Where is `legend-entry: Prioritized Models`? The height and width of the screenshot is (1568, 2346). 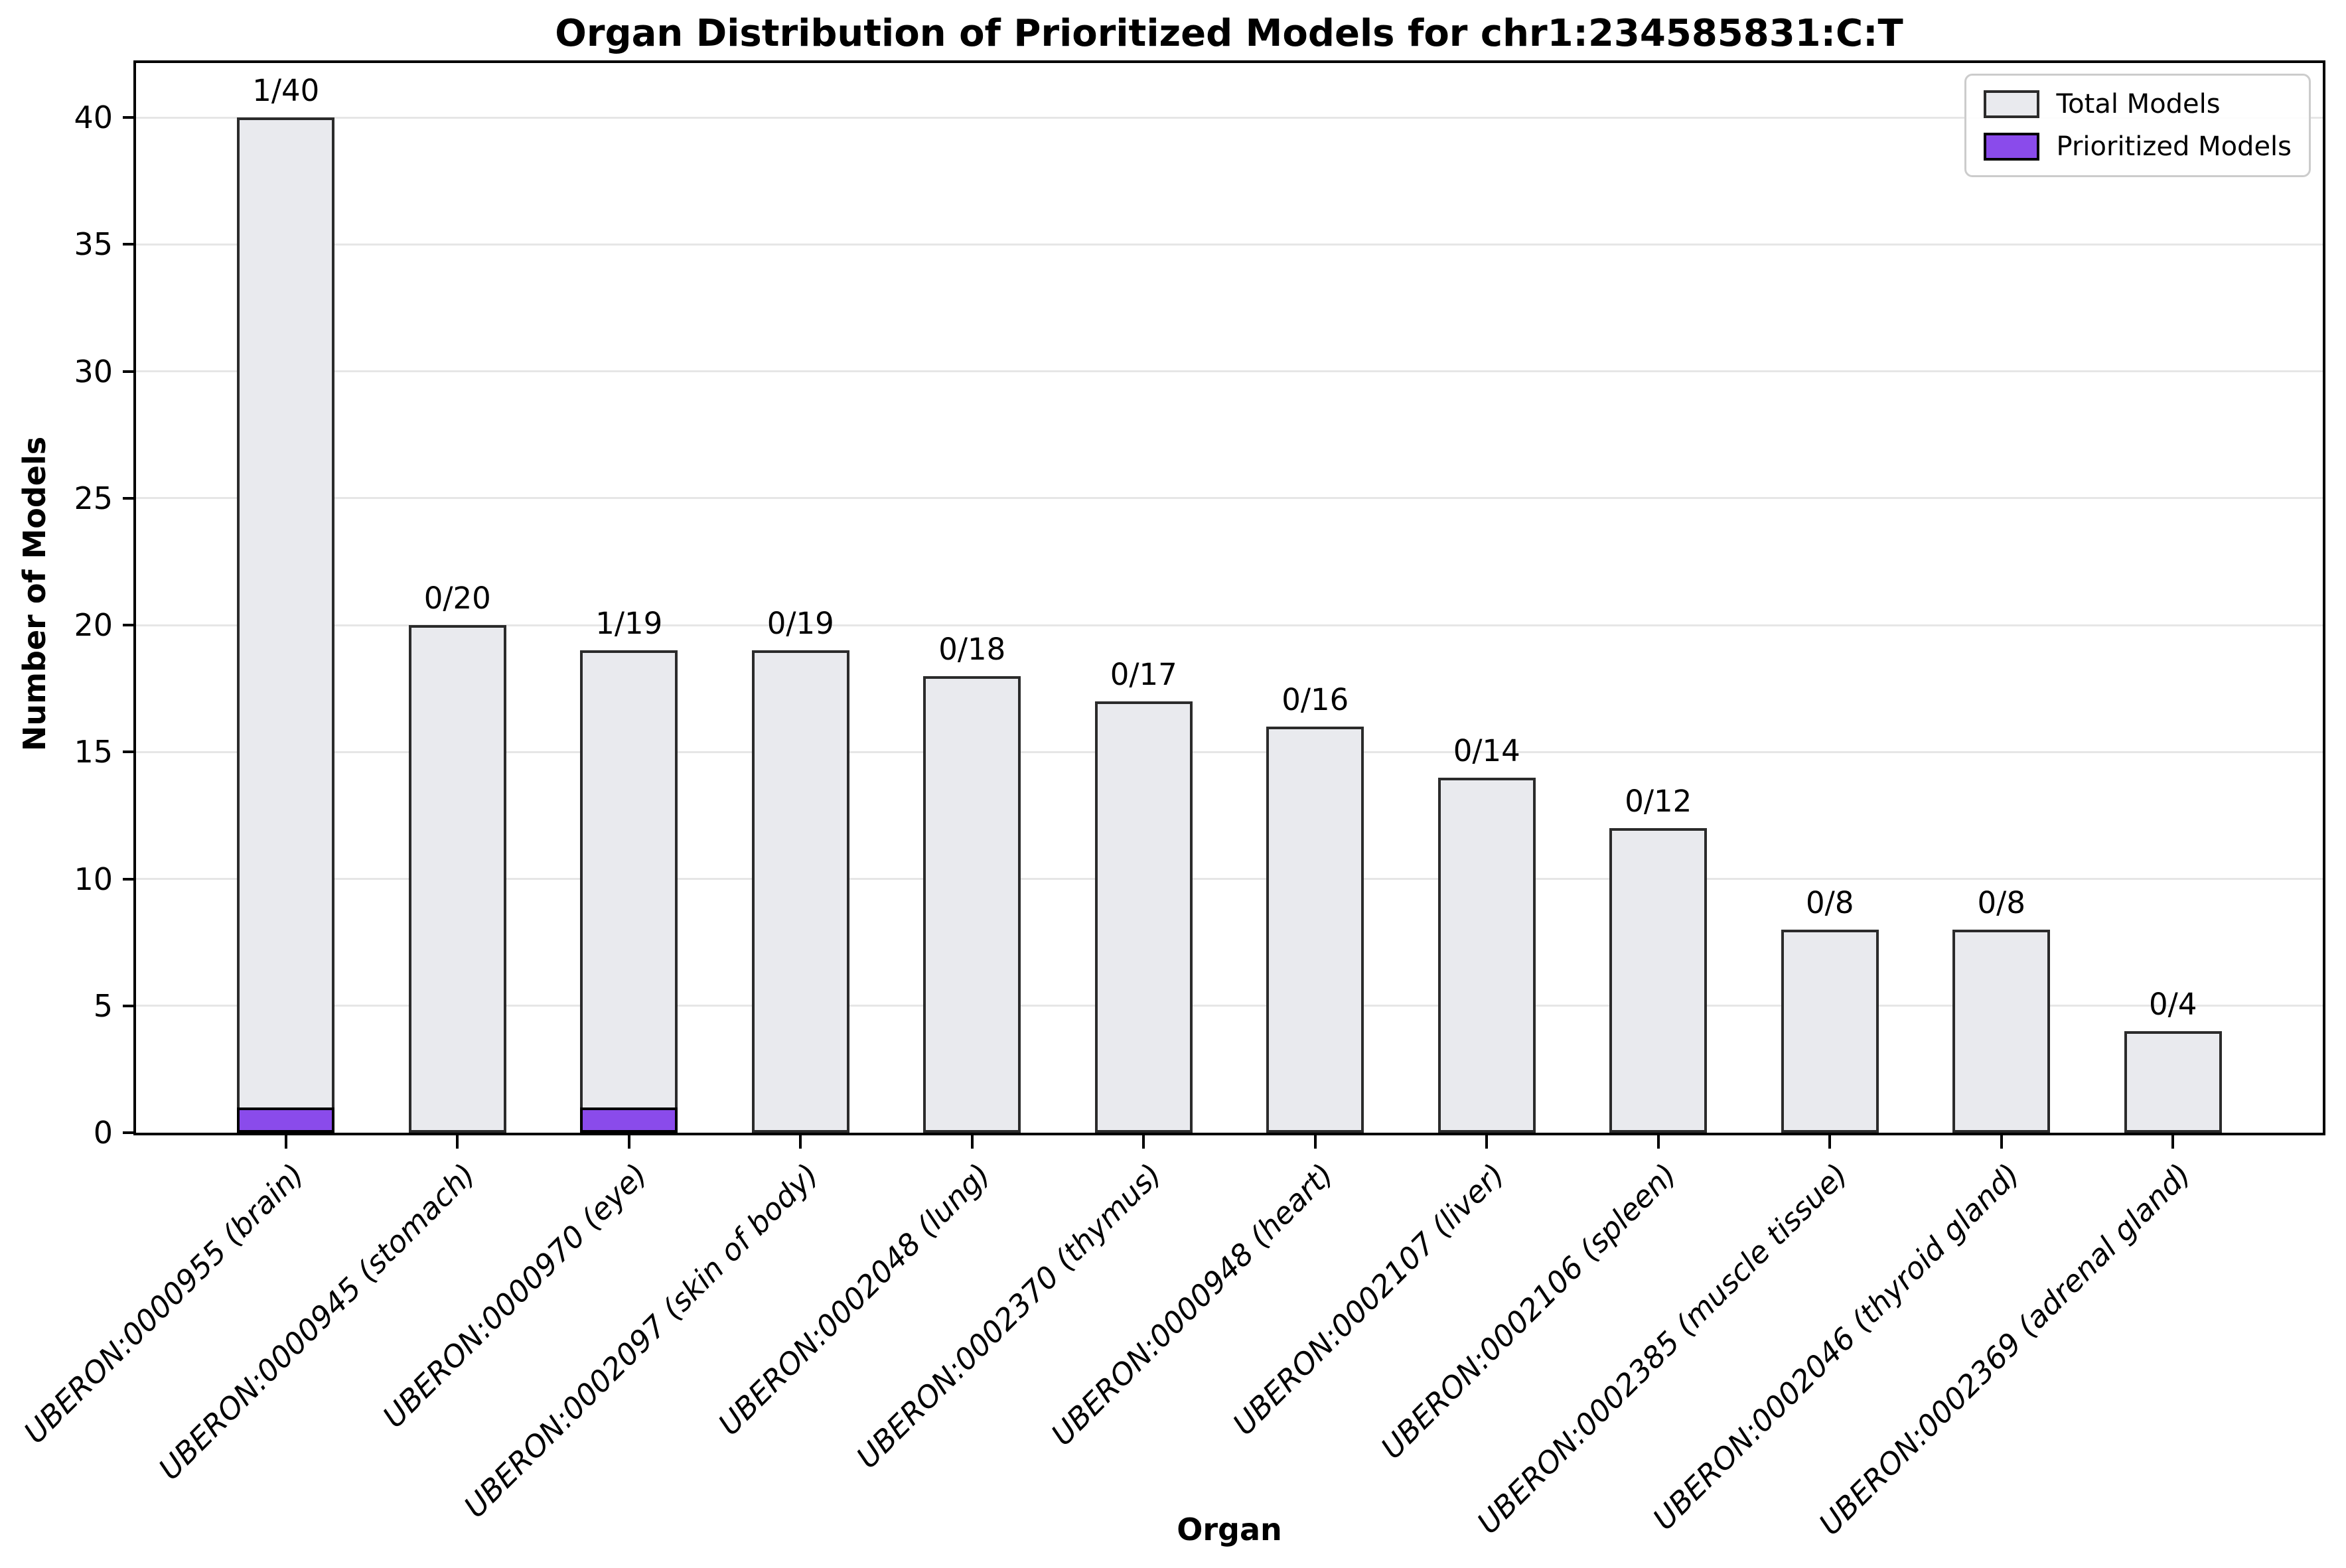
legend-entry: Prioritized Models is located at coordinates (2137, 146).